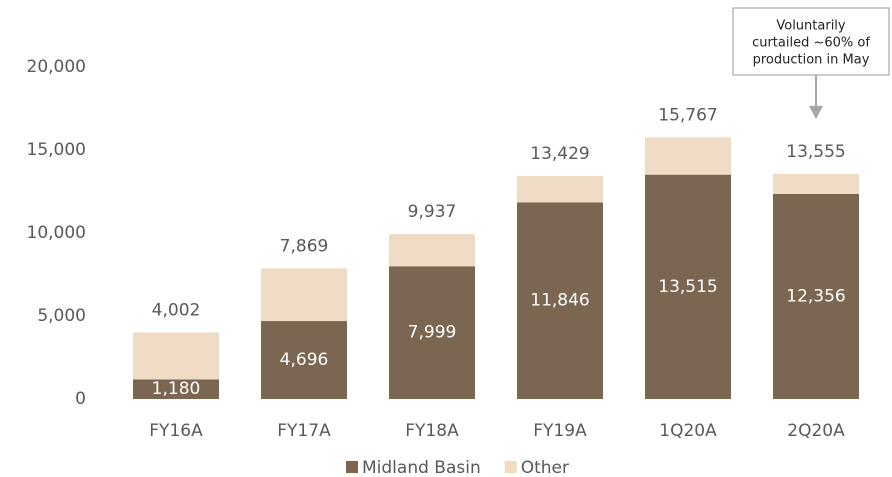 The height and width of the screenshot is (477, 892). I want to click on x-tick-label: 2Q20A, so click(816, 431).